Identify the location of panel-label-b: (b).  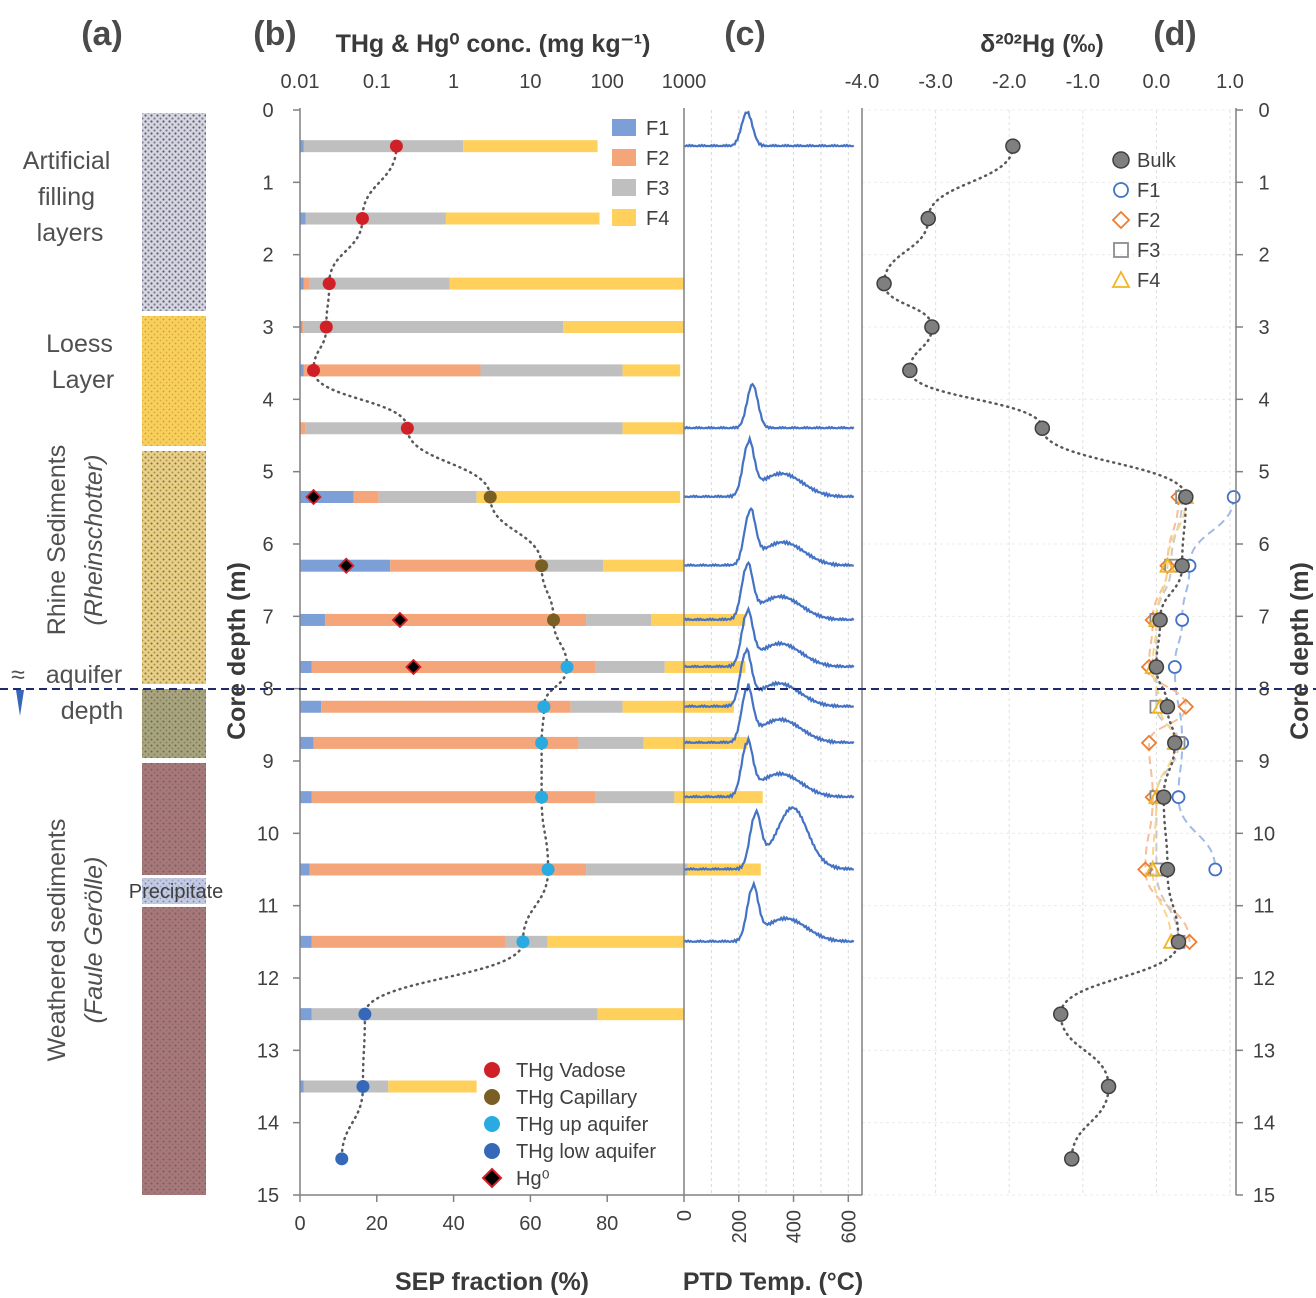
(274, 34).